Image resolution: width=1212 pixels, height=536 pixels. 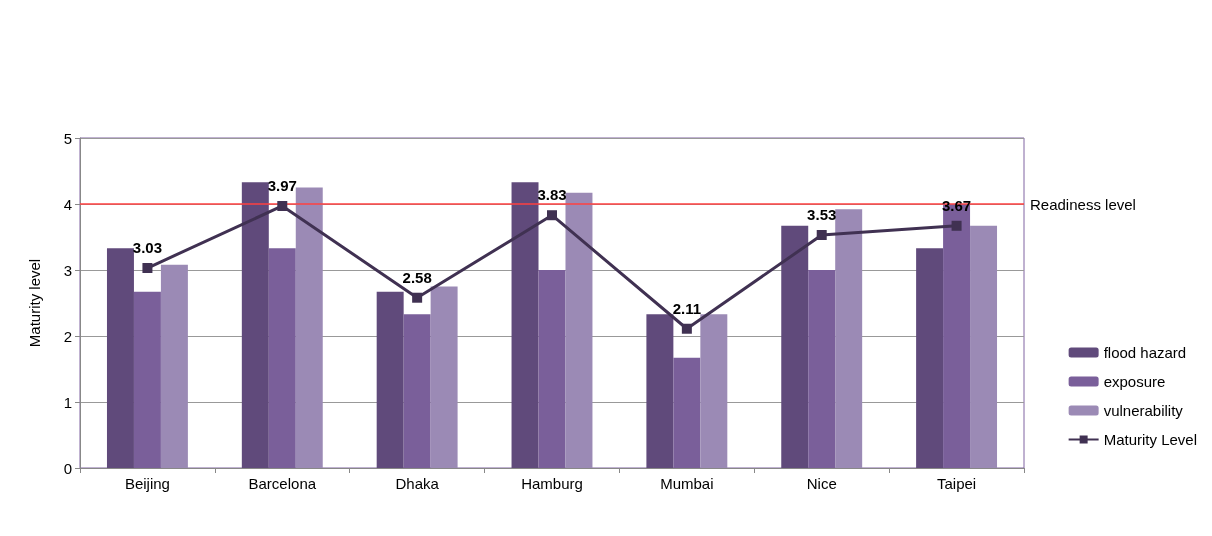 What do you see at coordinates (417, 277) in the screenshot?
I see `data-label: 2.58` at bounding box center [417, 277].